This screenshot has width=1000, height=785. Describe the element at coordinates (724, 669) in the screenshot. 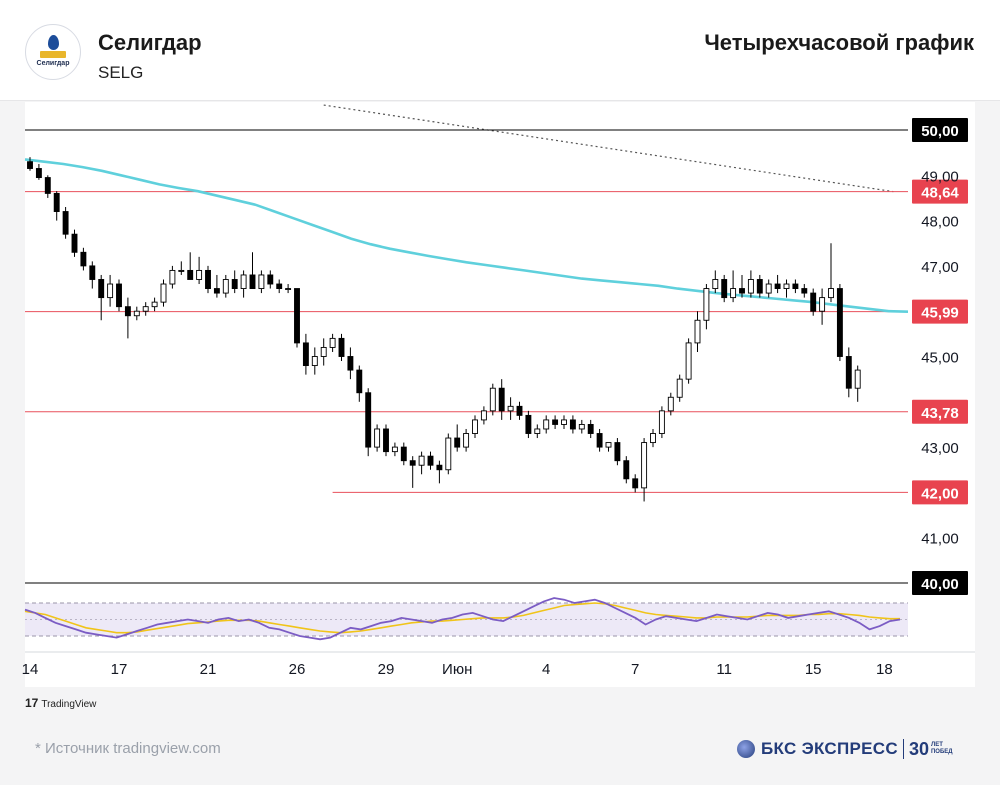

I see `x-tick-label: 11` at that location.